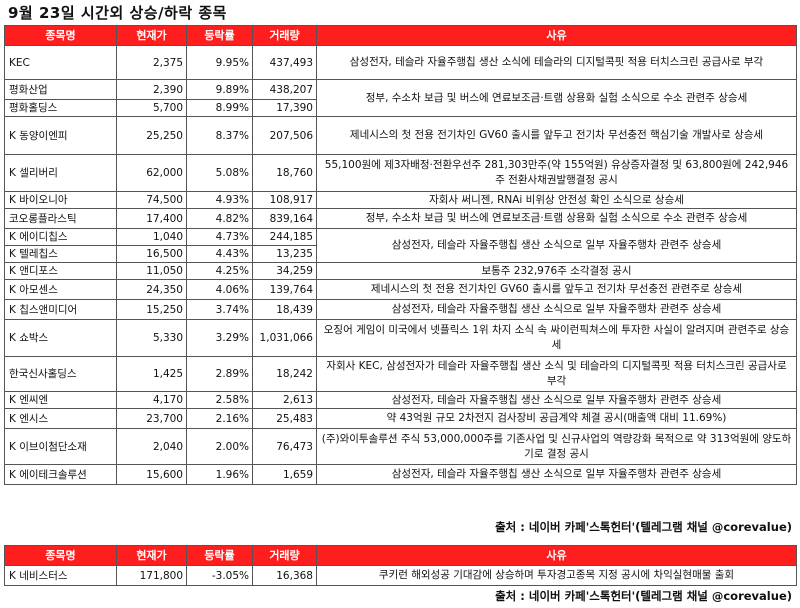 The height and width of the screenshot is (608, 800). Describe the element at coordinates (151, 400) in the screenshot. I see `price-cell: 4,170` at that location.